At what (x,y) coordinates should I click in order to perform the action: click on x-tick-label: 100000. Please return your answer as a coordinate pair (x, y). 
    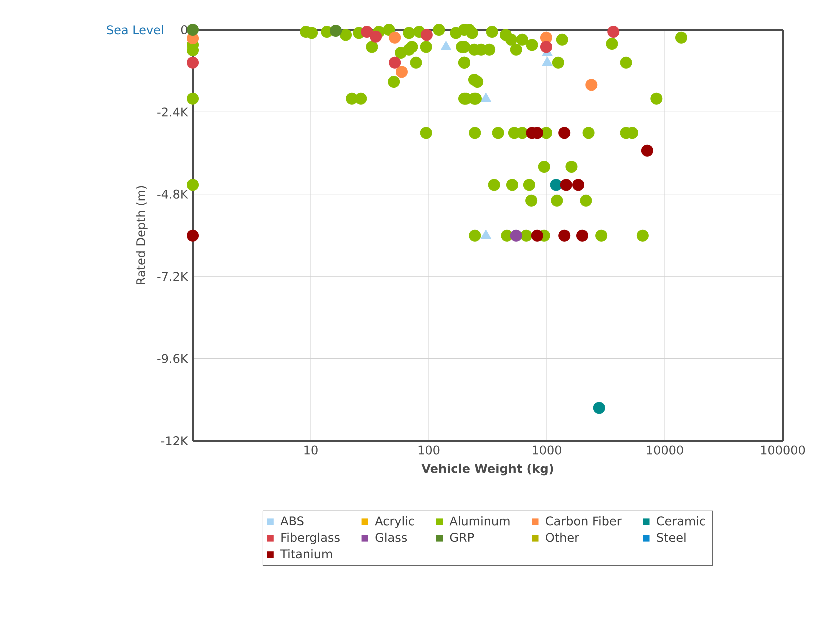
    Looking at the image, I should click on (783, 450).